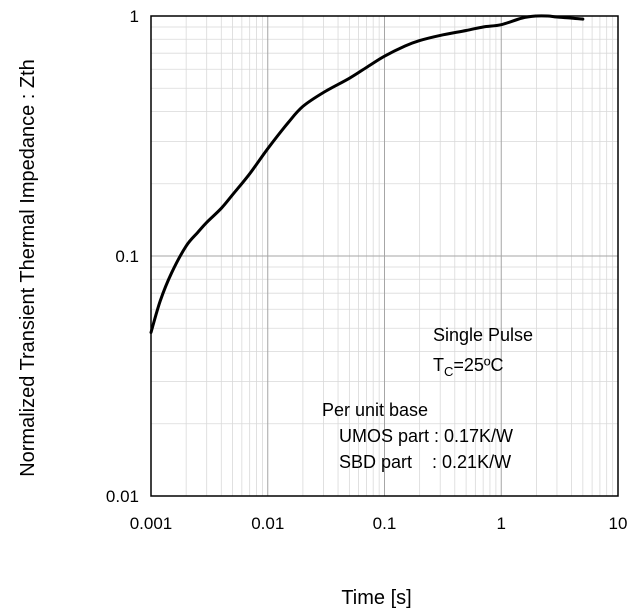 The height and width of the screenshot is (613, 638). What do you see at coordinates (134, 16) in the screenshot?
I see `y-tick-label: 1` at bounding box center [134, 16].